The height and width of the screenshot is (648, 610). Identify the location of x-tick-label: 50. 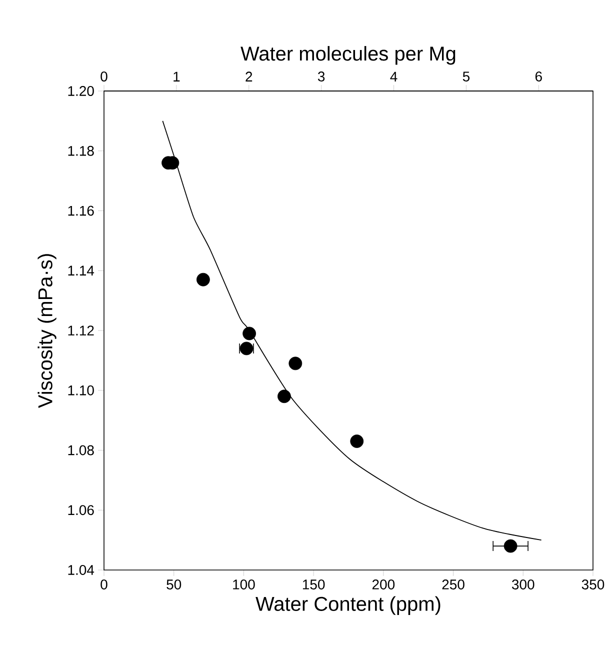
(174, 585).